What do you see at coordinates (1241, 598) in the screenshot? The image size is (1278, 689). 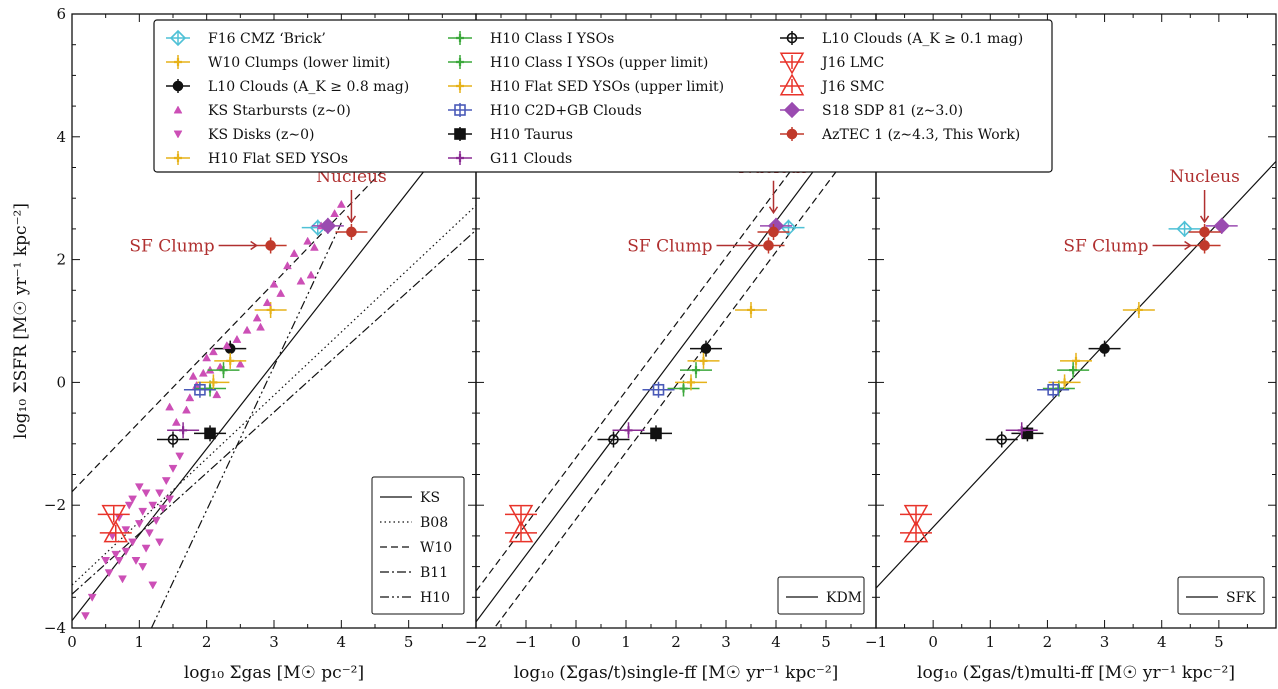 I see `legend-label-sfk: SFK` at bounding box center [1241, 598].